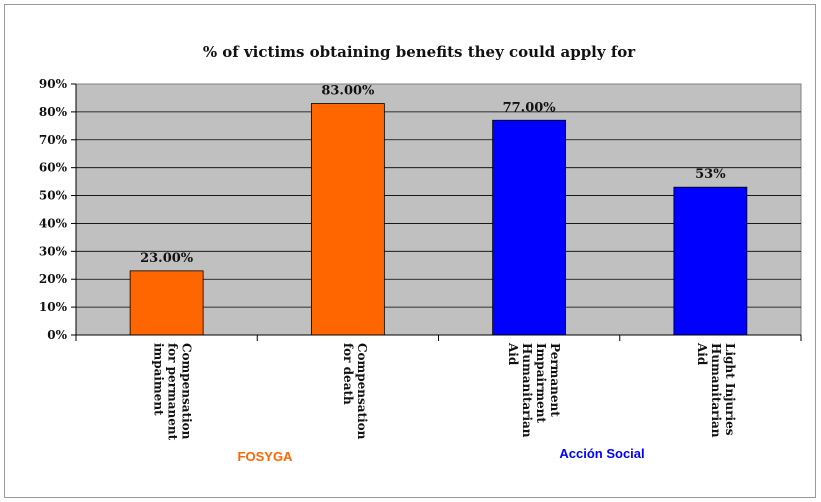  What do you see at coordinates (172, 392) in the screenshot?
I see `category-label: for permanent` at bounding box center [172, 392].